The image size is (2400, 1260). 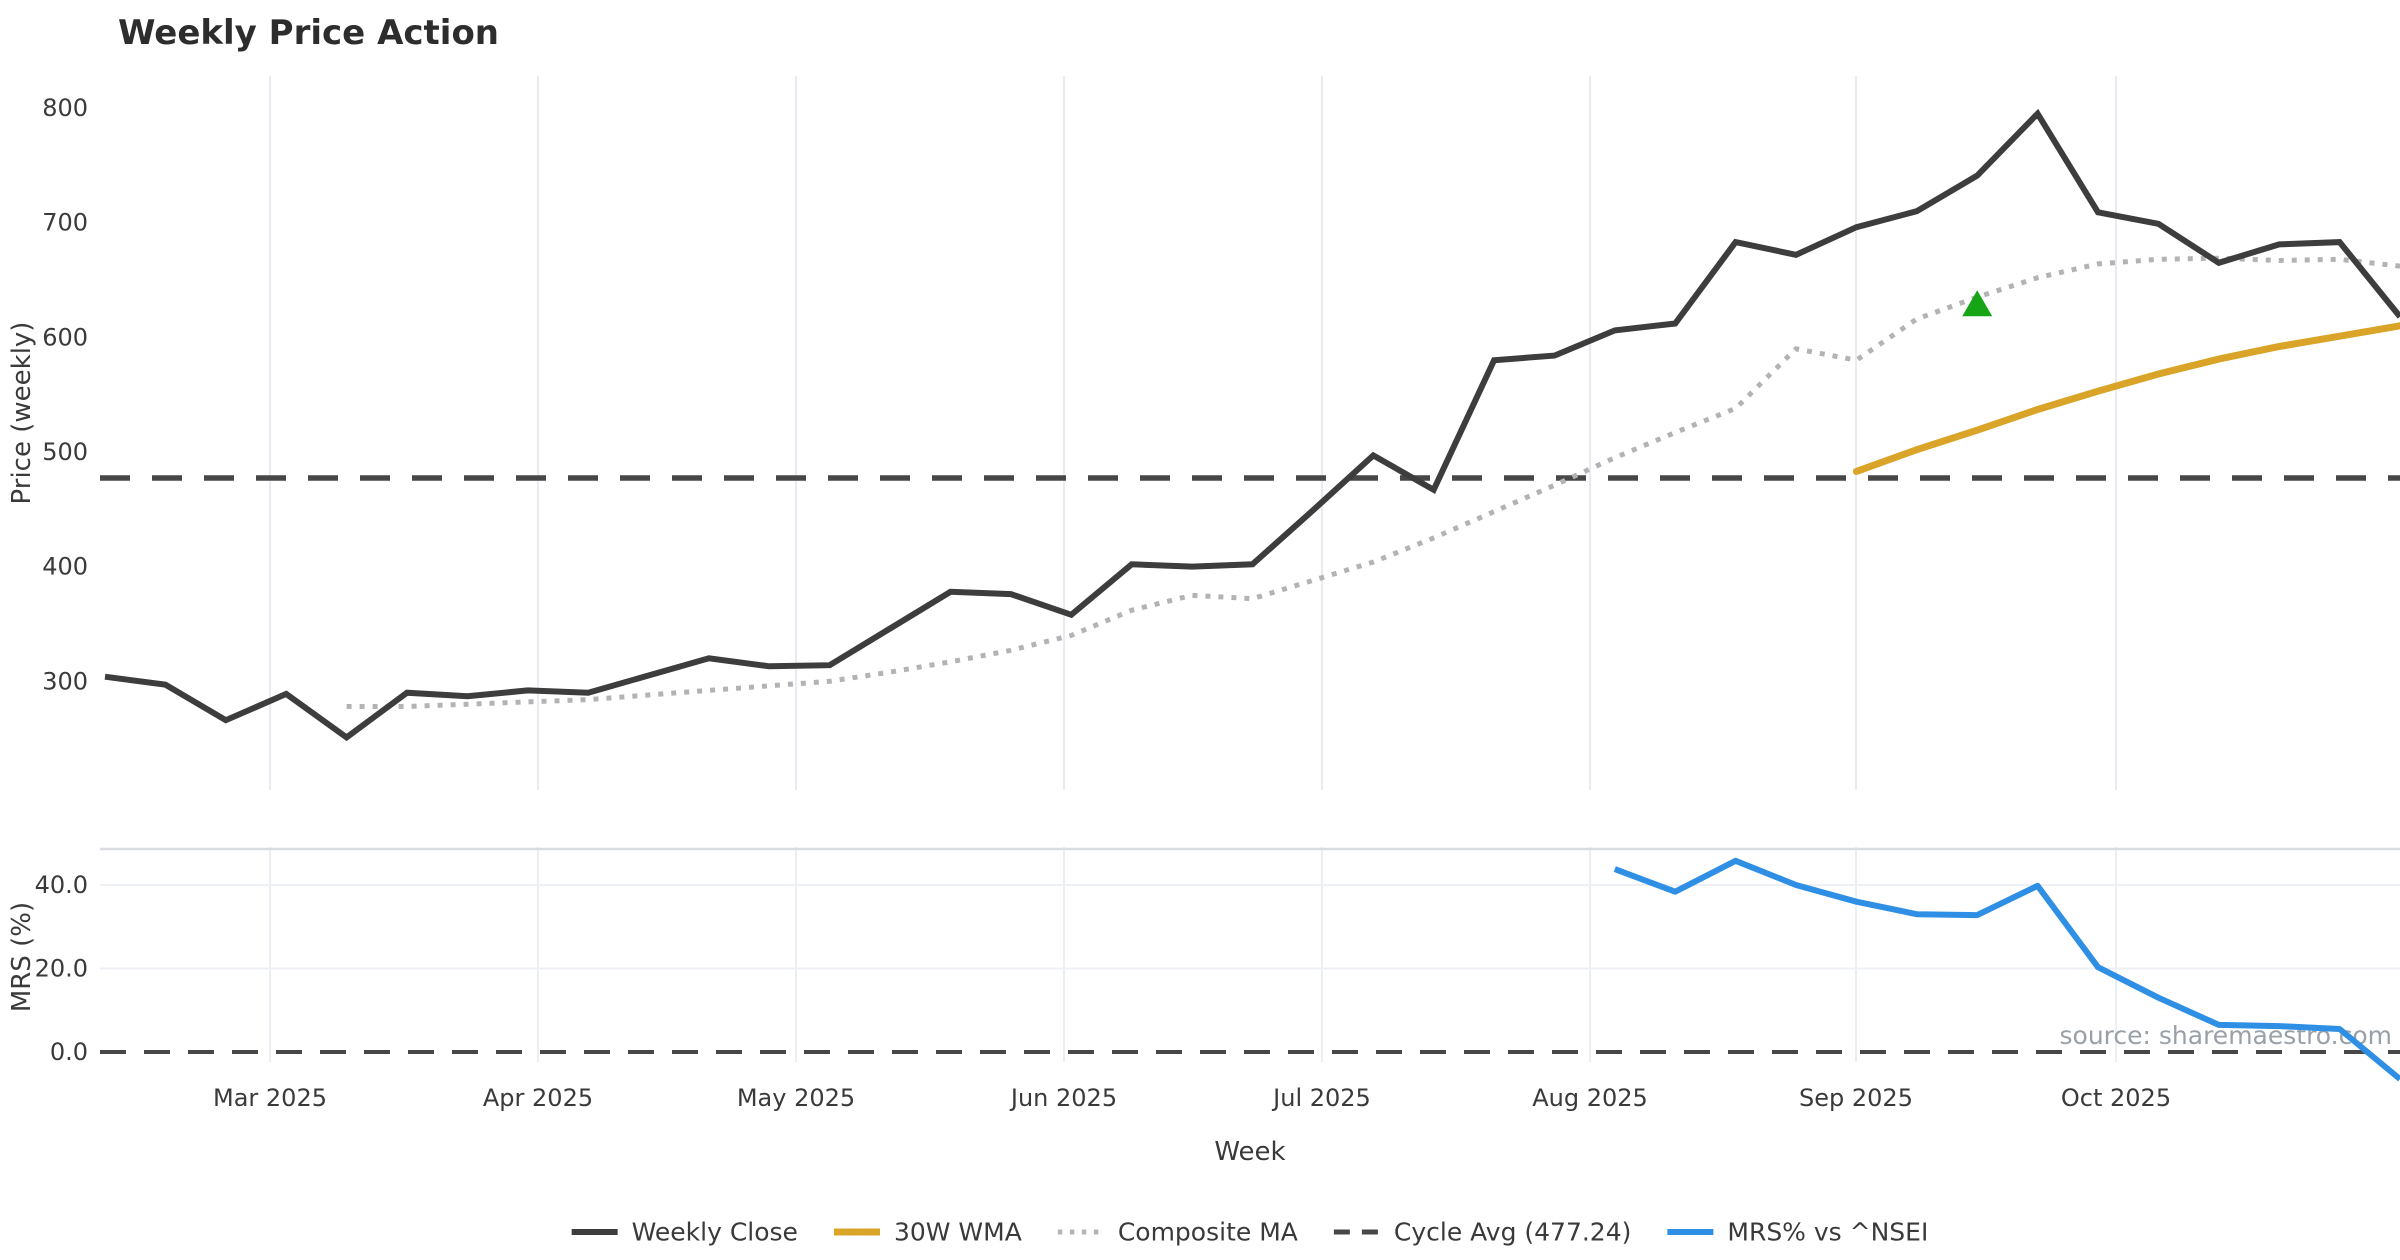 What do you see at coordinates (65, 567) in the screenshot?
I see `price-tick-label: 400` at bounding box center [65, 567].